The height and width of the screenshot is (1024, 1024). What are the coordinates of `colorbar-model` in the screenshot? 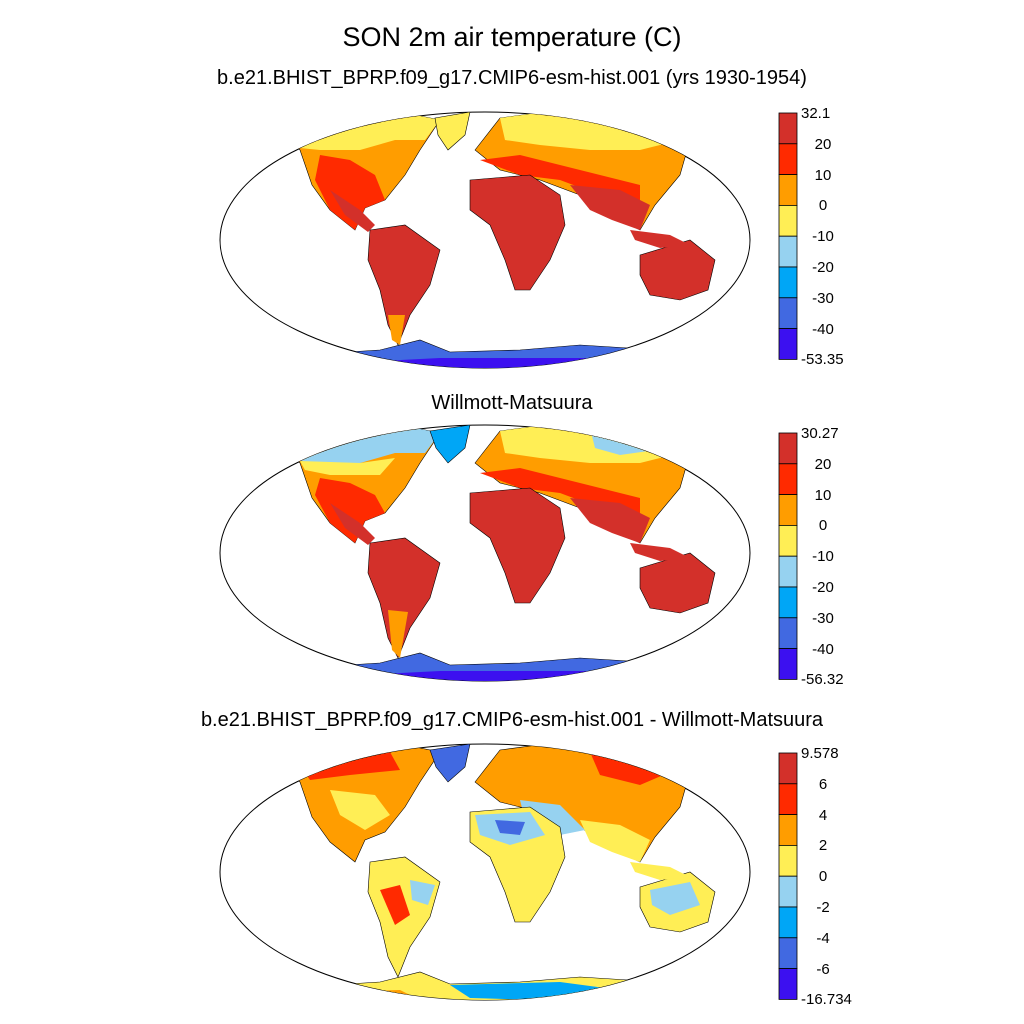 It's located at (788, 236).